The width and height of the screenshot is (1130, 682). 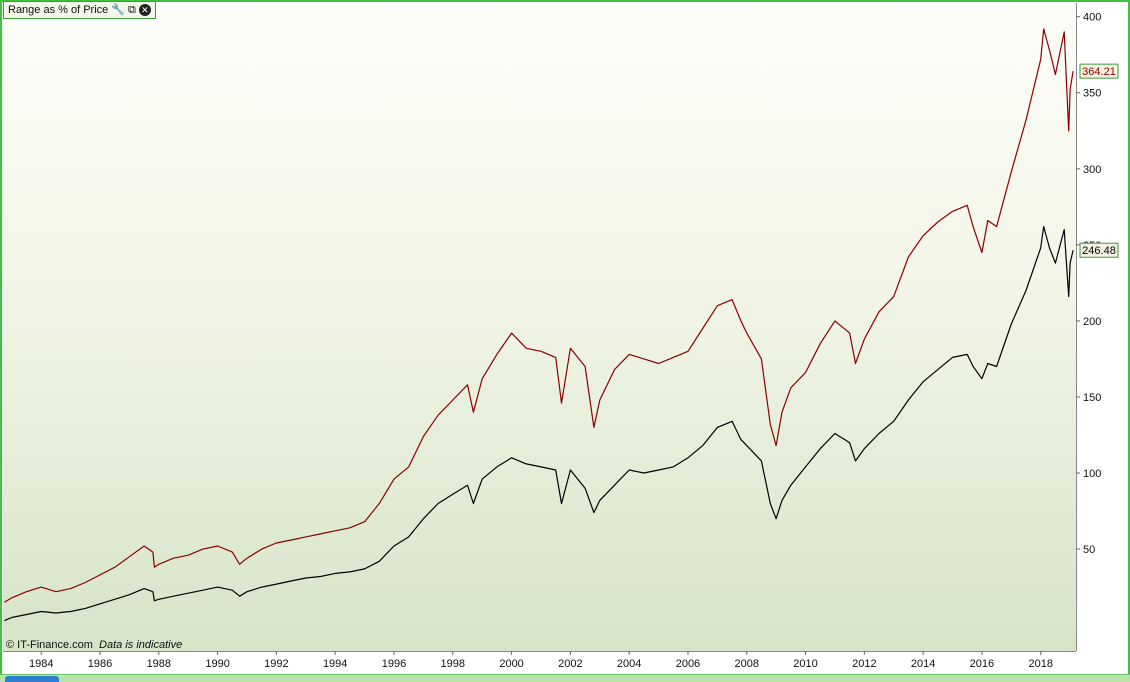 What do you see at coordinates (276, 664) in the screenshot?
I see `x-tick-label: 1992` at bounding box center [276, 664].